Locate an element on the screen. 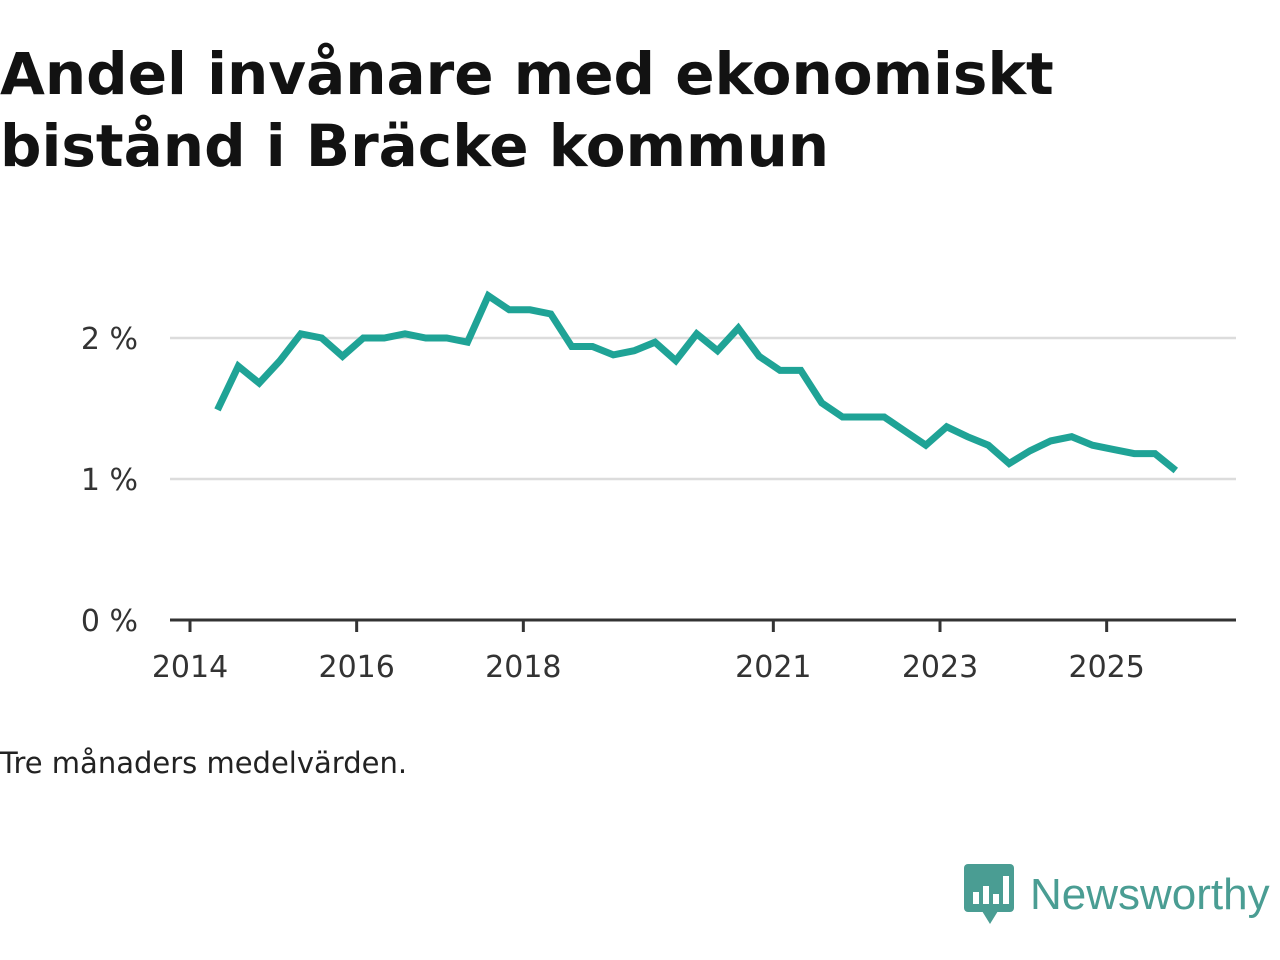  series-line is located at coordinates (696, 382).